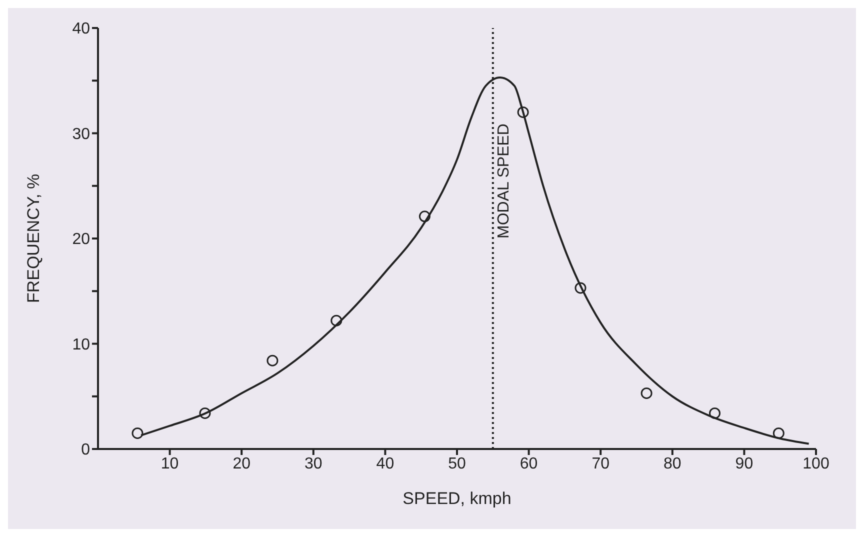  Describe the element at coordinates (81, 134) in the screenshot. I see `y-tick-label: 30` at that location.